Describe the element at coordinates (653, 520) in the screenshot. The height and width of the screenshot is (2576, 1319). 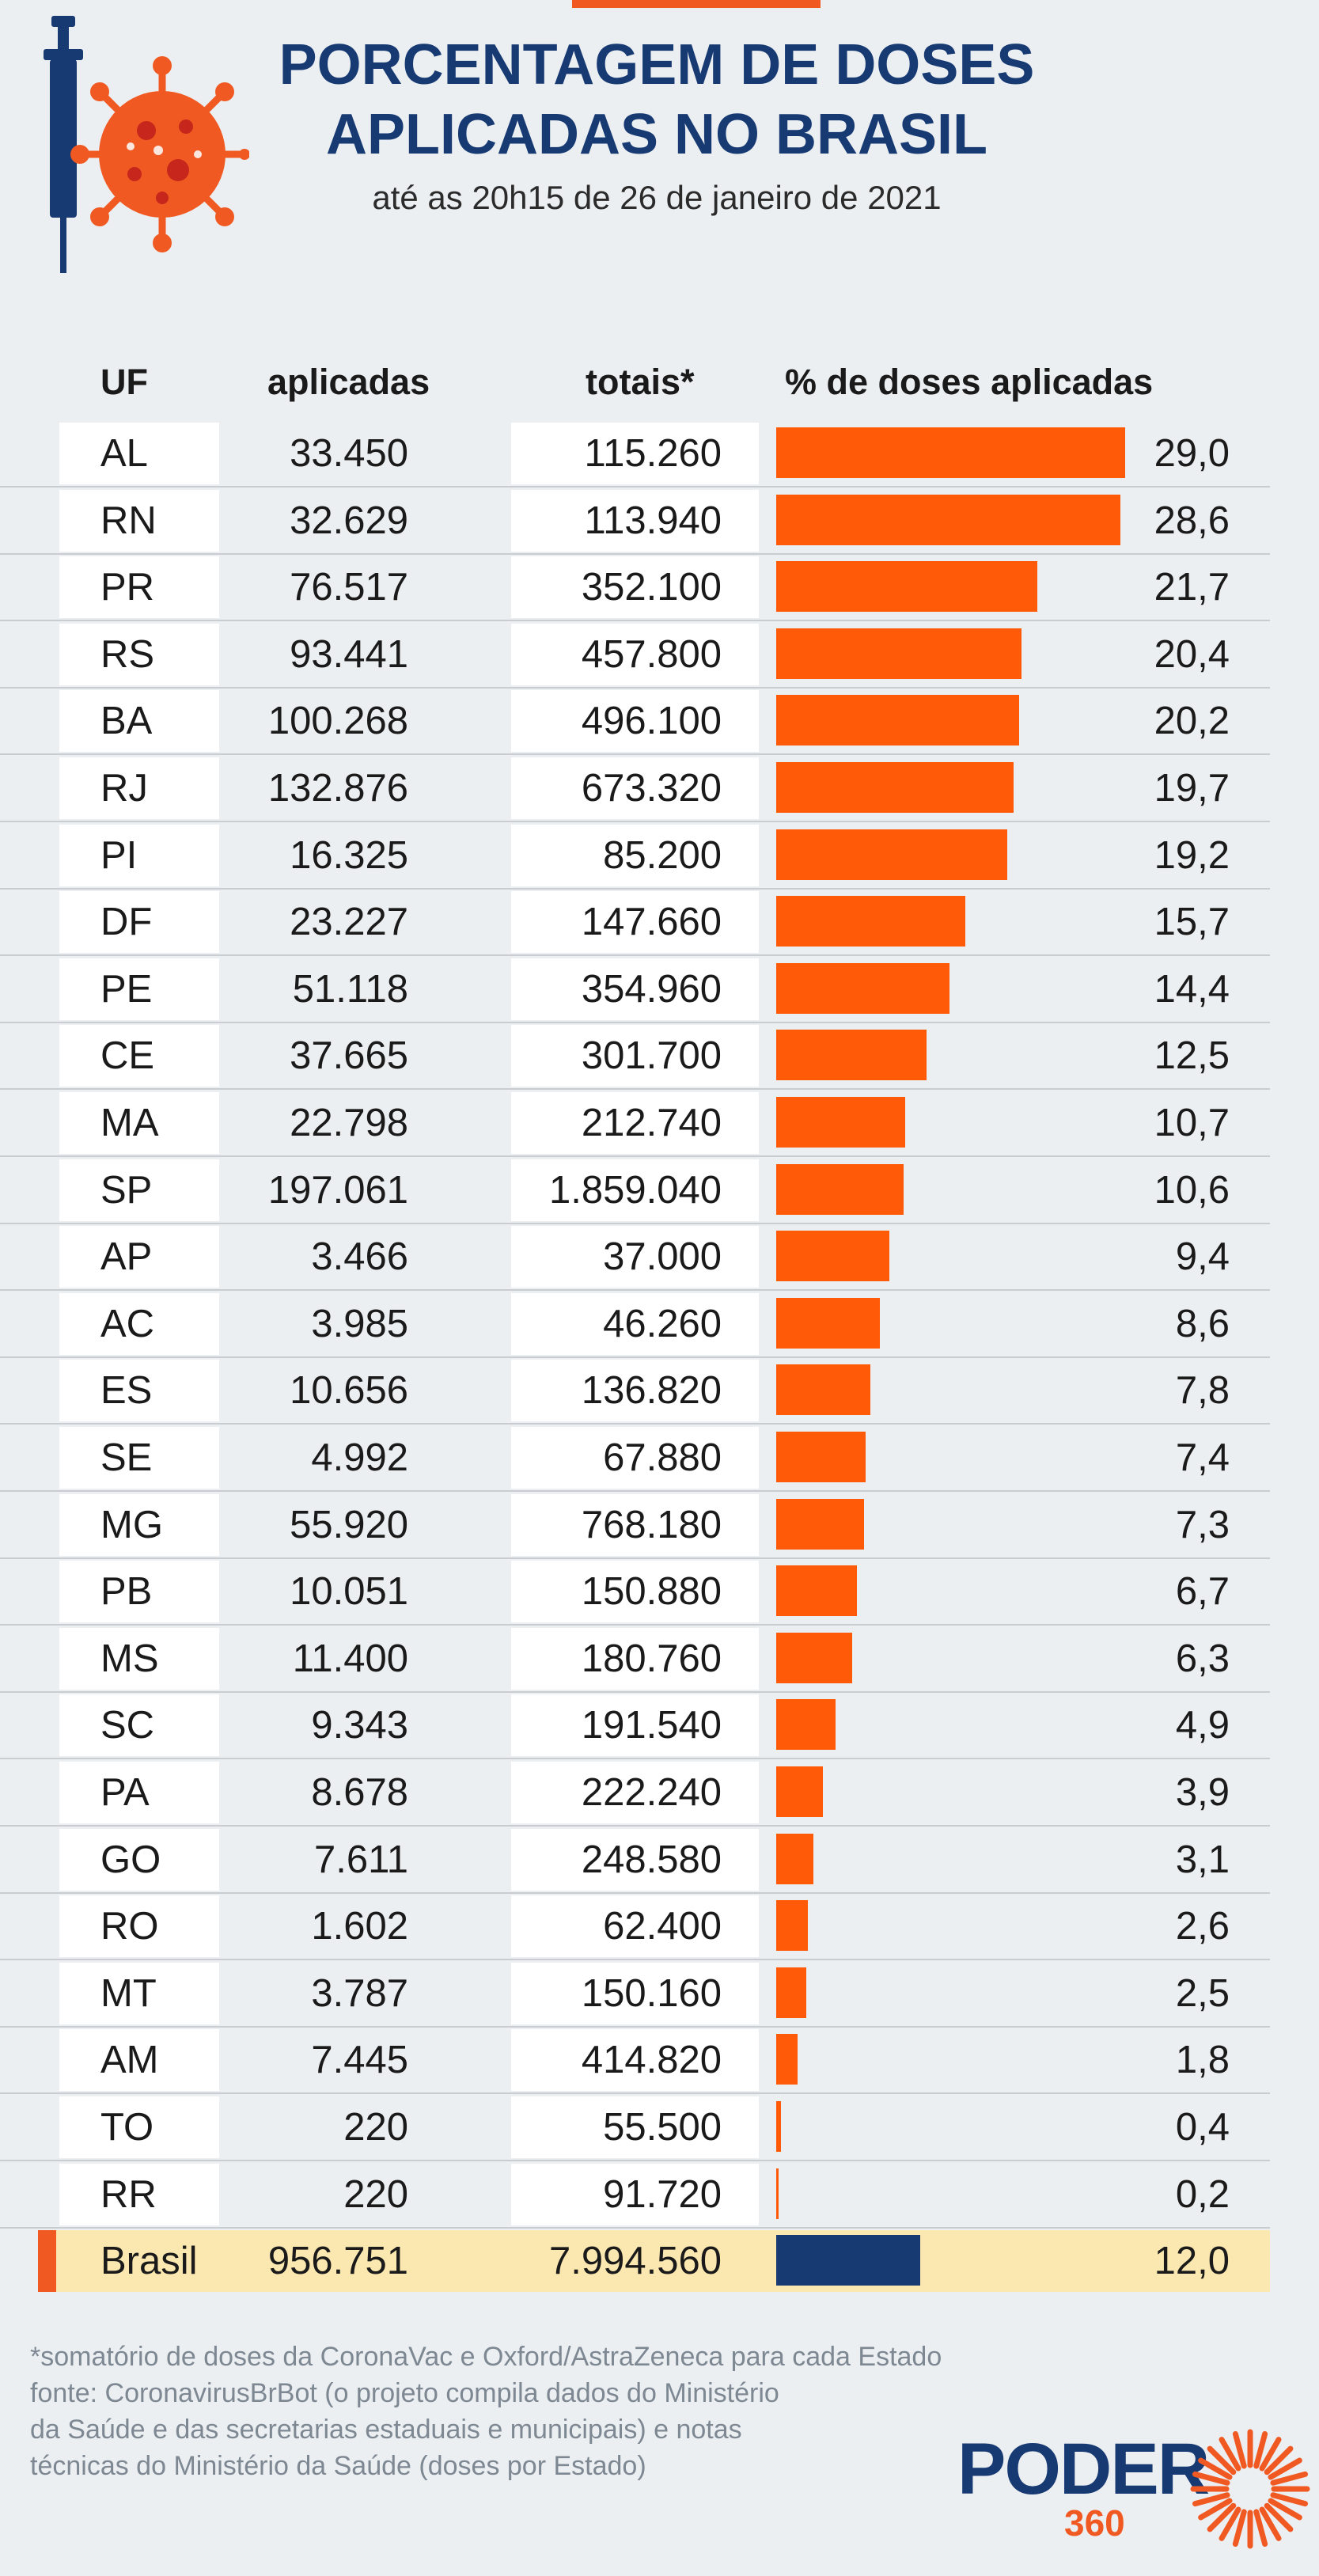
I see `totais-value: 113.940` at that location.